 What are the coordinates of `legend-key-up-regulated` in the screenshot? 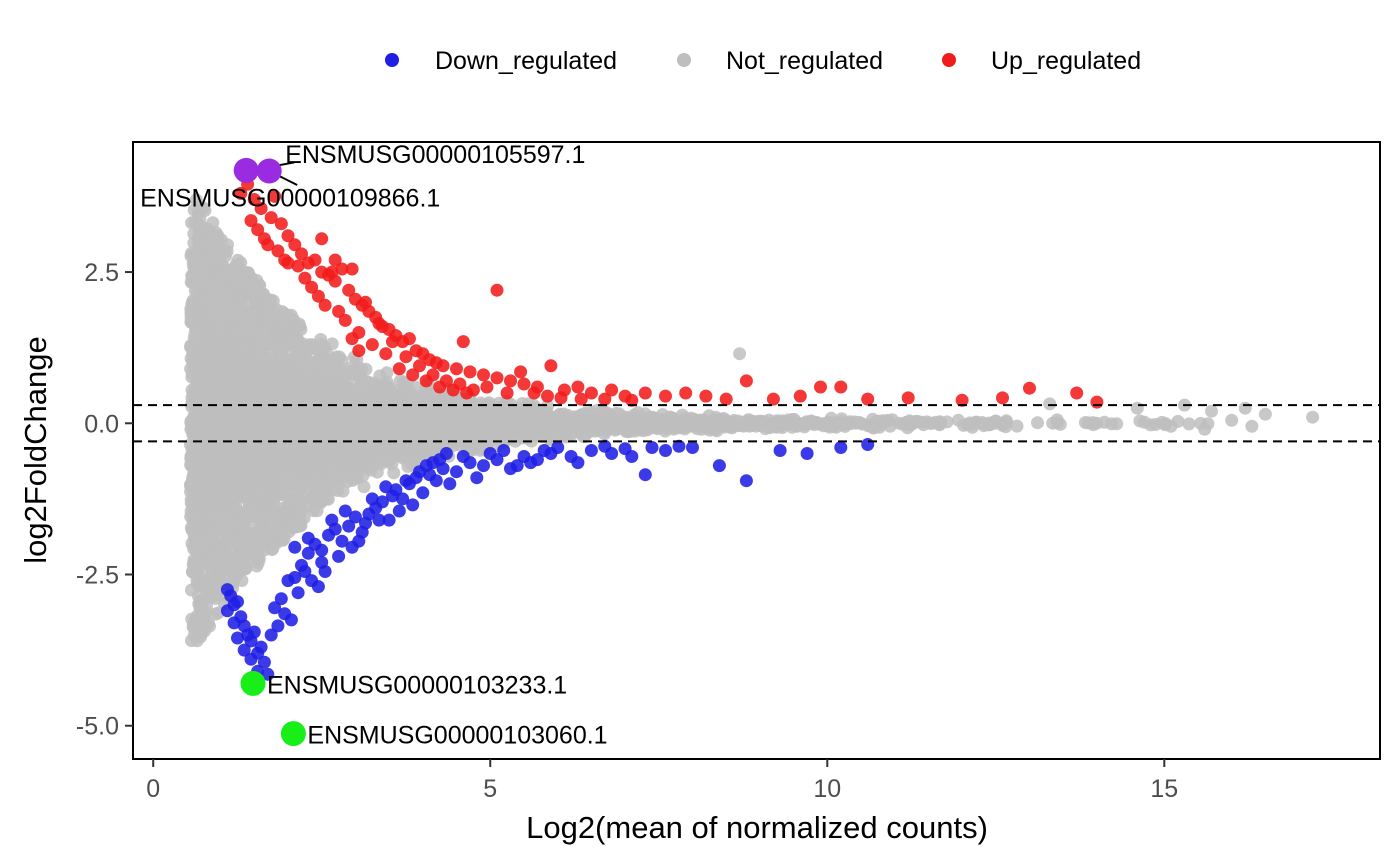 It's located at (949, 60).